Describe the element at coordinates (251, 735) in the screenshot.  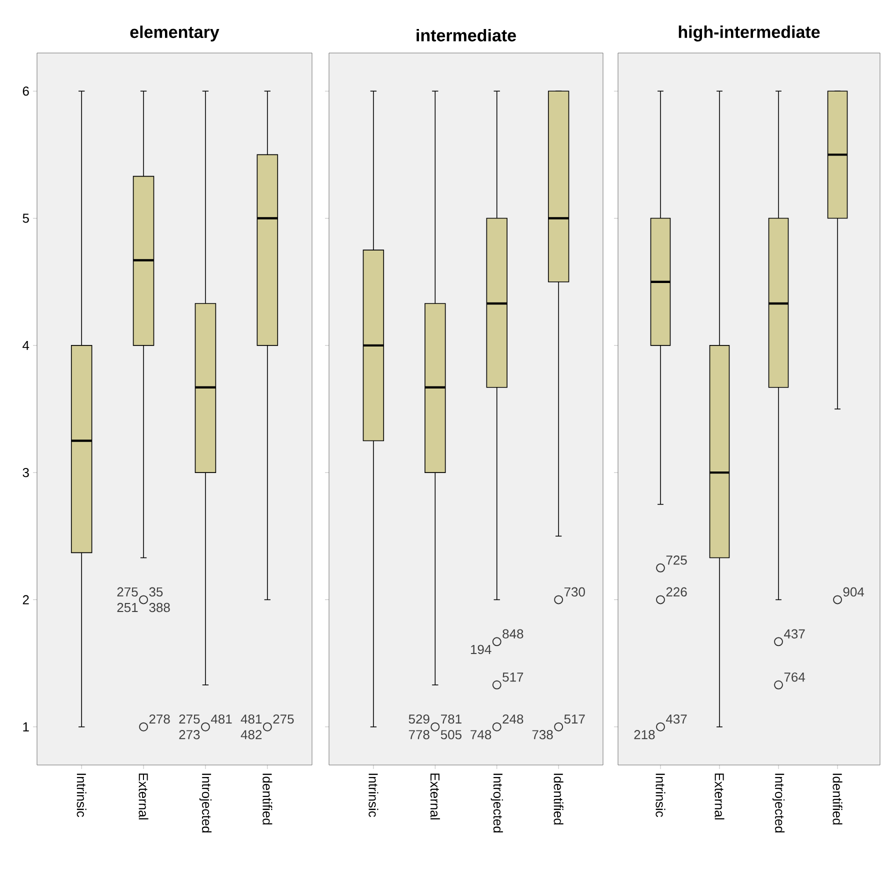
I see `annotation: 482` at that location.